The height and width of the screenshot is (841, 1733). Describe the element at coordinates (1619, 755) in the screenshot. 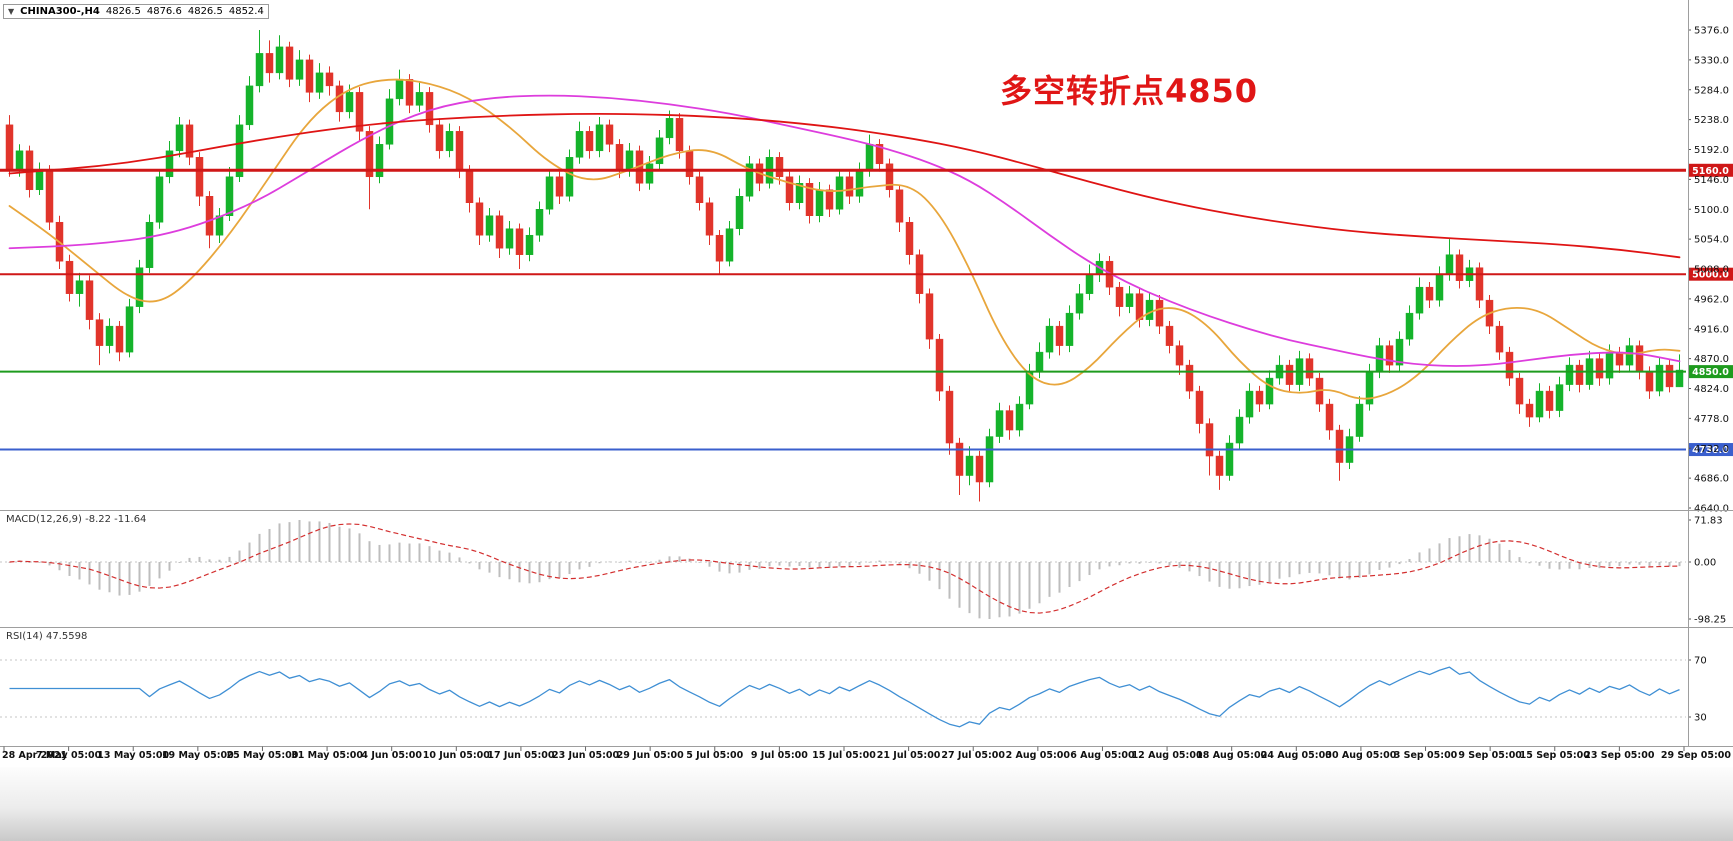

I see `time-tick-label: 23 Sep 05:00` at that location.